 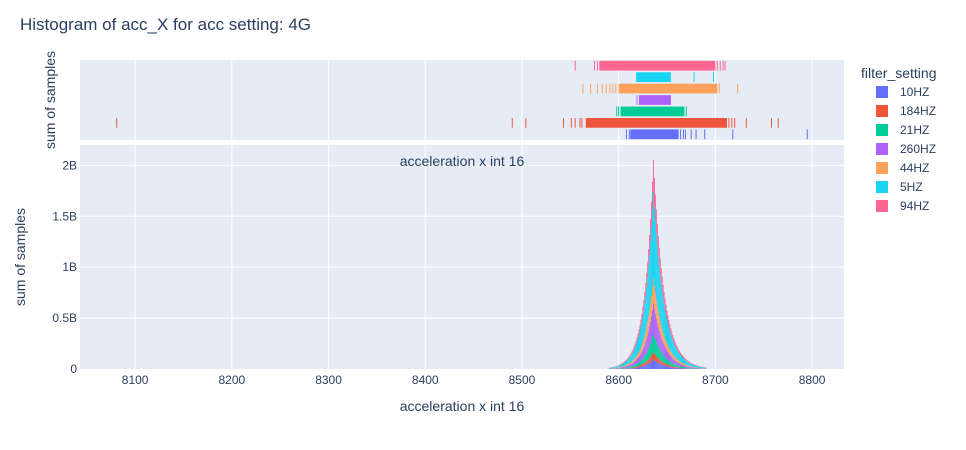 I want to click on legend-swatch-260hz, so click(x=882, y=149).